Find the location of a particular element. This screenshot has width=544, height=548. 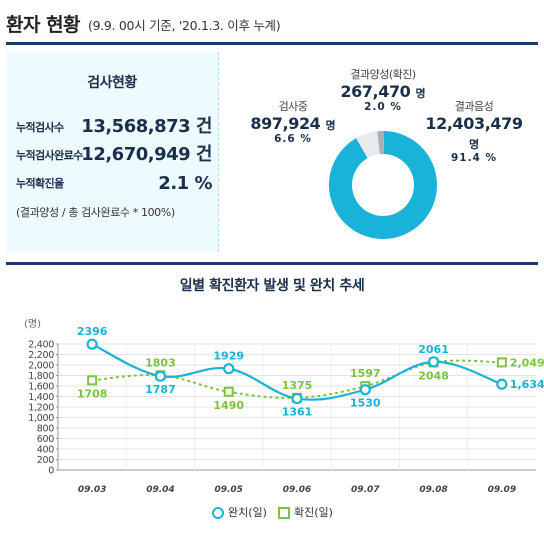

slice-percent: 2.0 % is located at coordinates (383, 107).